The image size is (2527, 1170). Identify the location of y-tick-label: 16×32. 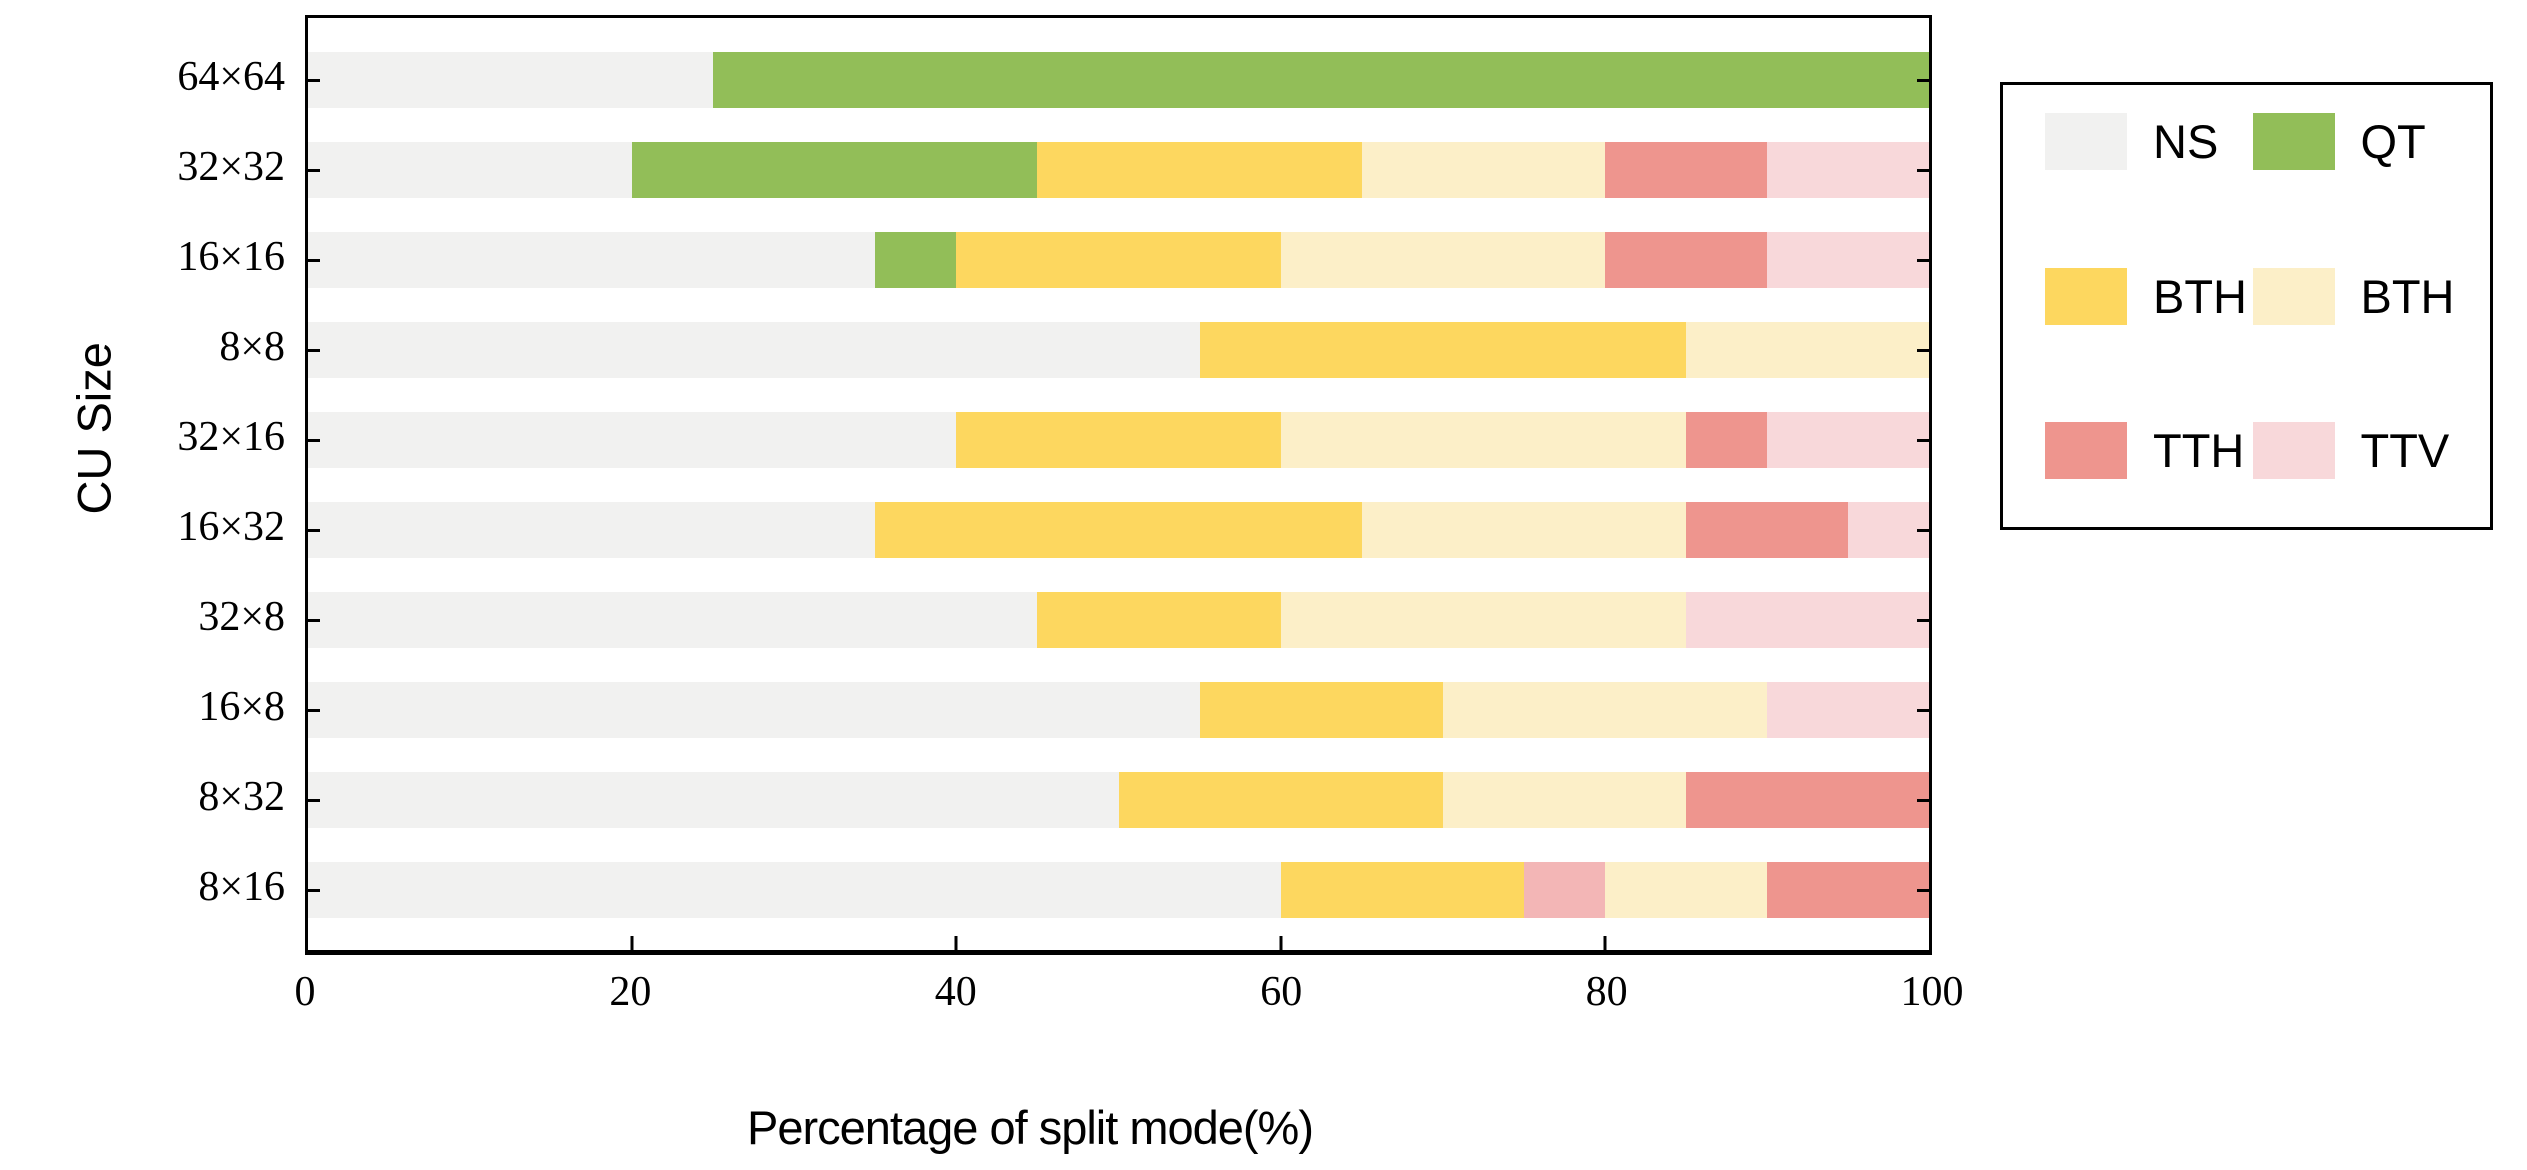
(231, 527).